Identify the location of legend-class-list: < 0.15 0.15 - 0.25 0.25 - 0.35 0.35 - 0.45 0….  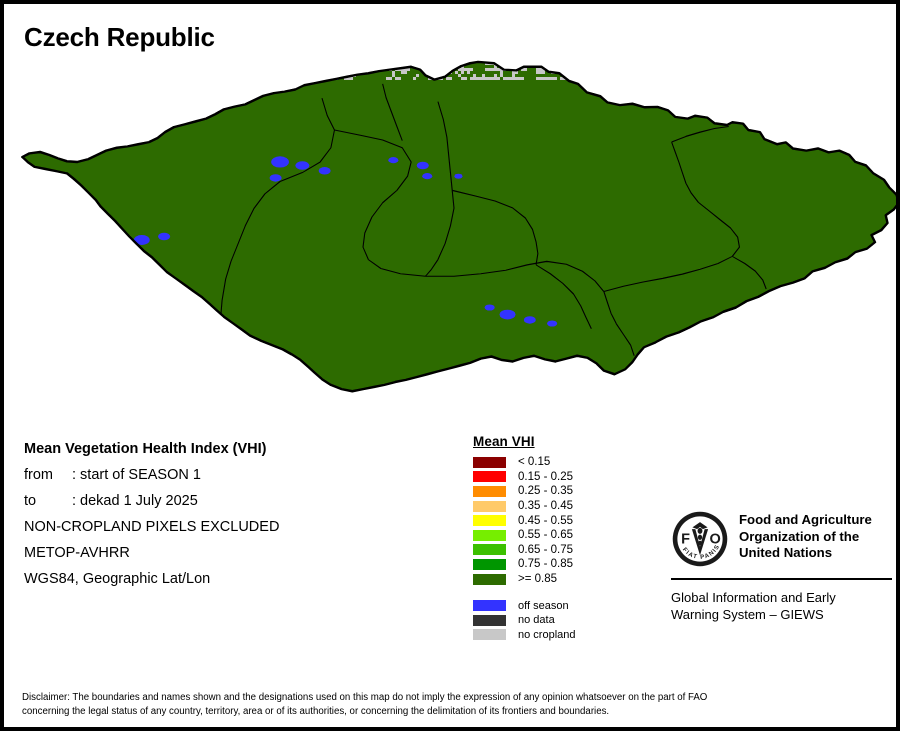
(563, 520).